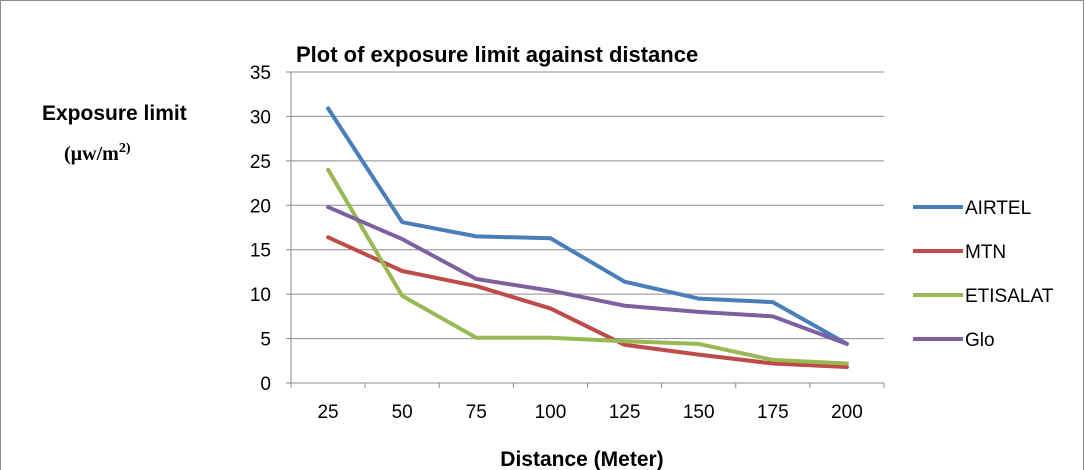 The height and width of the screenshot is (470, 1086). Describe the element at coordinates (589, 412) in the screenshot. I see `x-tick-labels: 25 50 75 100 125 150 175 200` at that location.